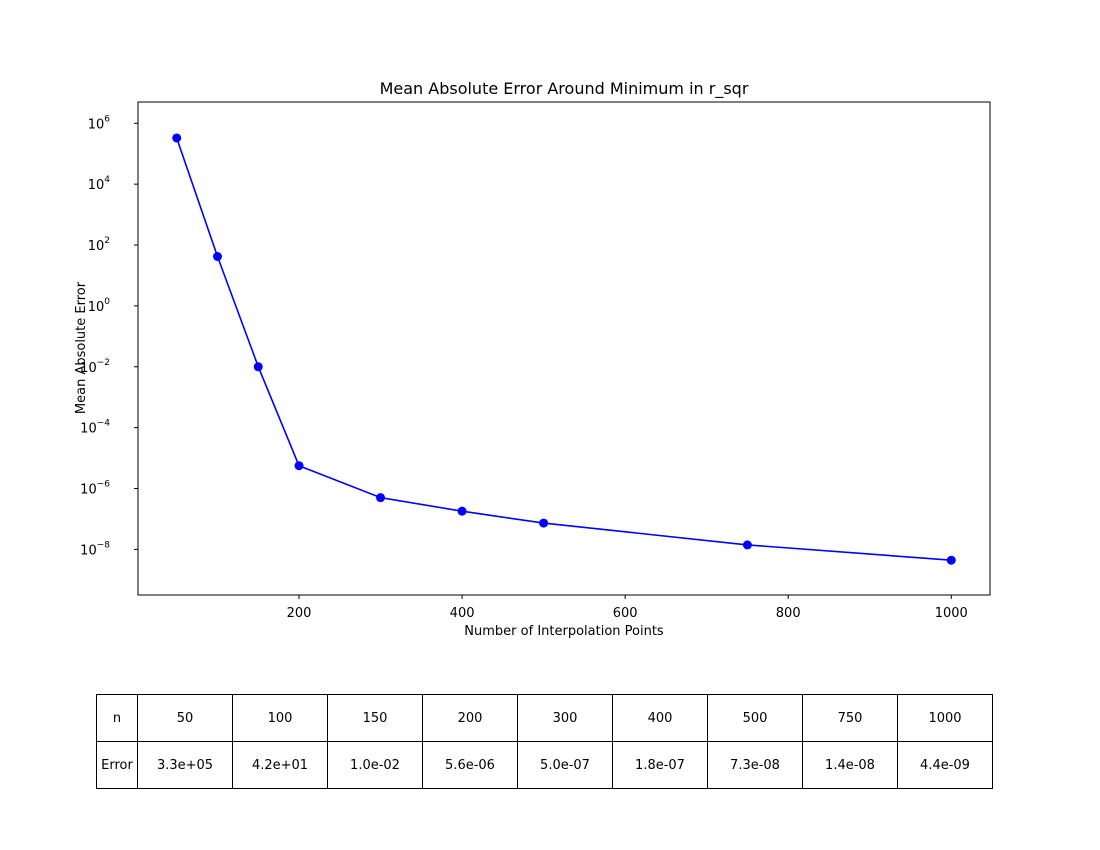 Image resolution: width=1100 pixels, height=850 pixels. Describe the element at coordinates (81, 347) in the screenshot. I see `y-axis-label: Mean Absolute Error` at that location.